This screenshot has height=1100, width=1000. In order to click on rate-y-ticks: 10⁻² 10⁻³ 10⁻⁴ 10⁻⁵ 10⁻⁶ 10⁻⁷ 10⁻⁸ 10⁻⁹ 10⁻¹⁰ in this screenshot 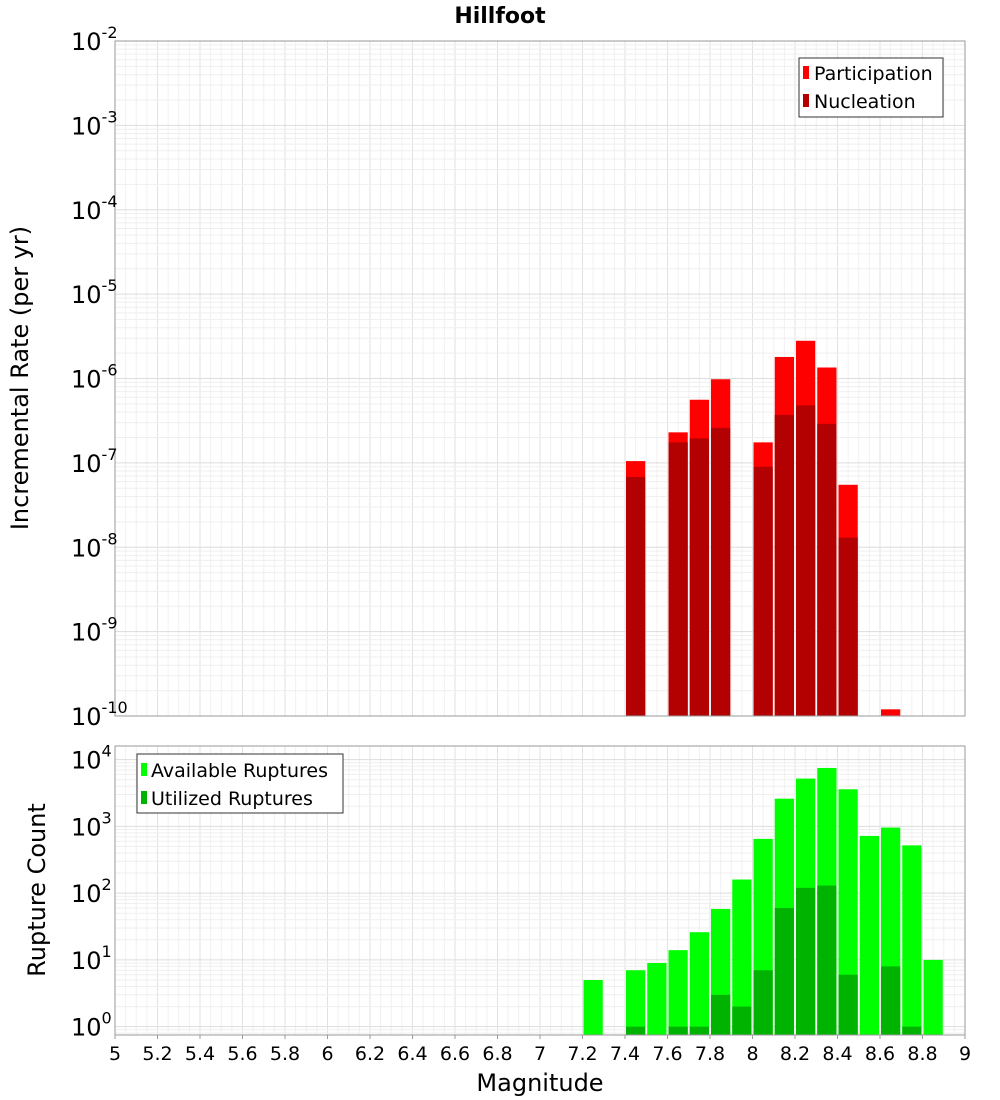, I will do `click(99, 377)`.